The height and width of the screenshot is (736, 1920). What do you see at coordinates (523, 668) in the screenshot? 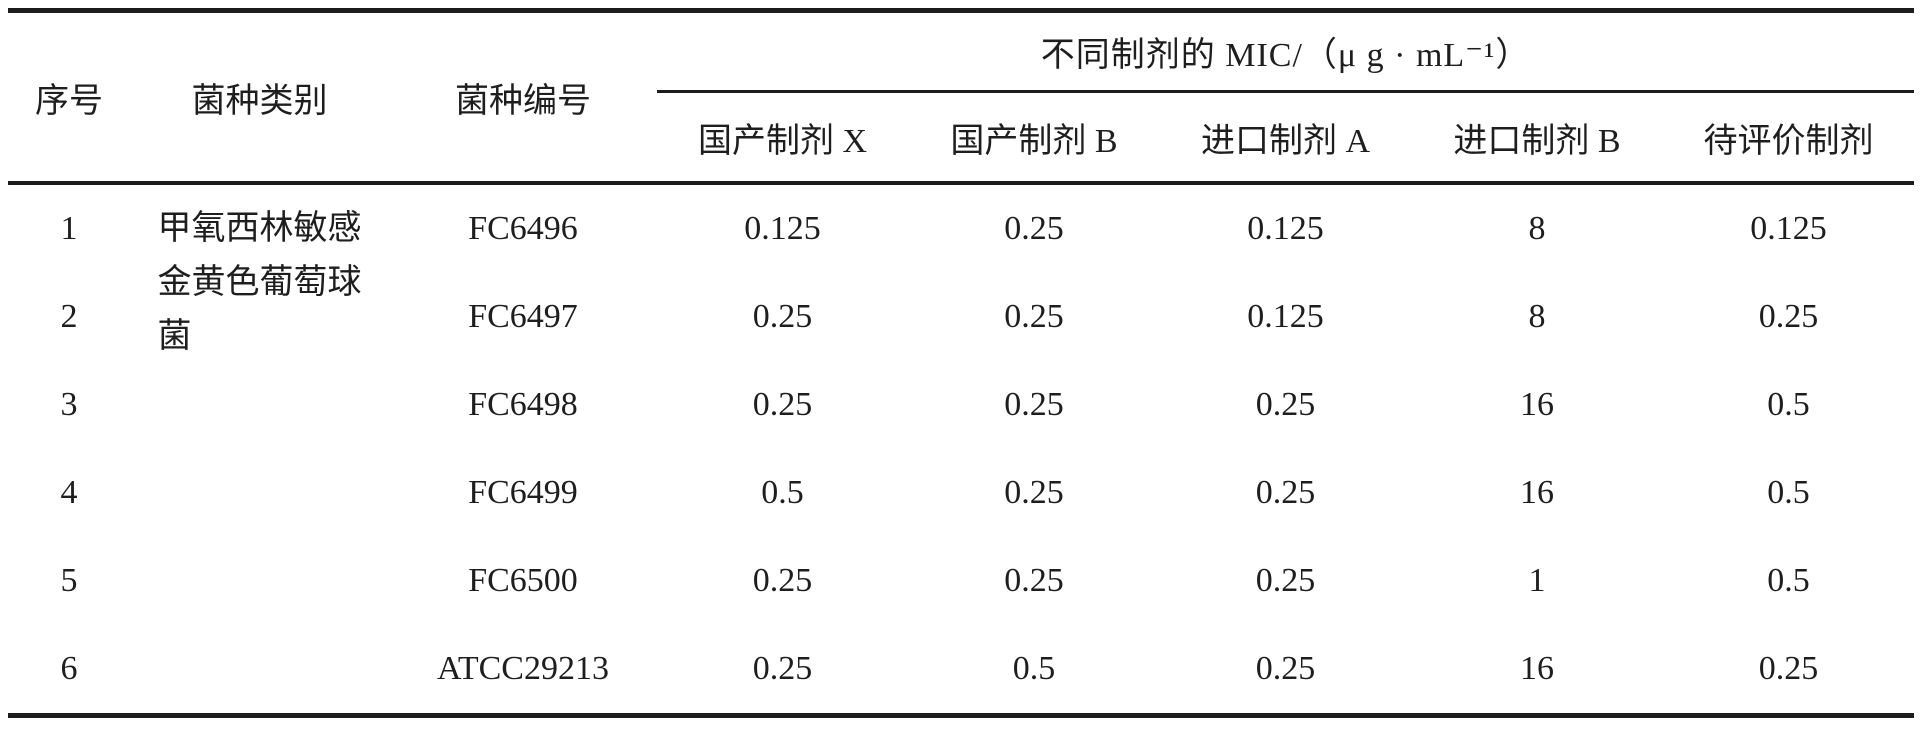
I see `cell-strain-id: ATCC29213` at bounding box center [523, 668].